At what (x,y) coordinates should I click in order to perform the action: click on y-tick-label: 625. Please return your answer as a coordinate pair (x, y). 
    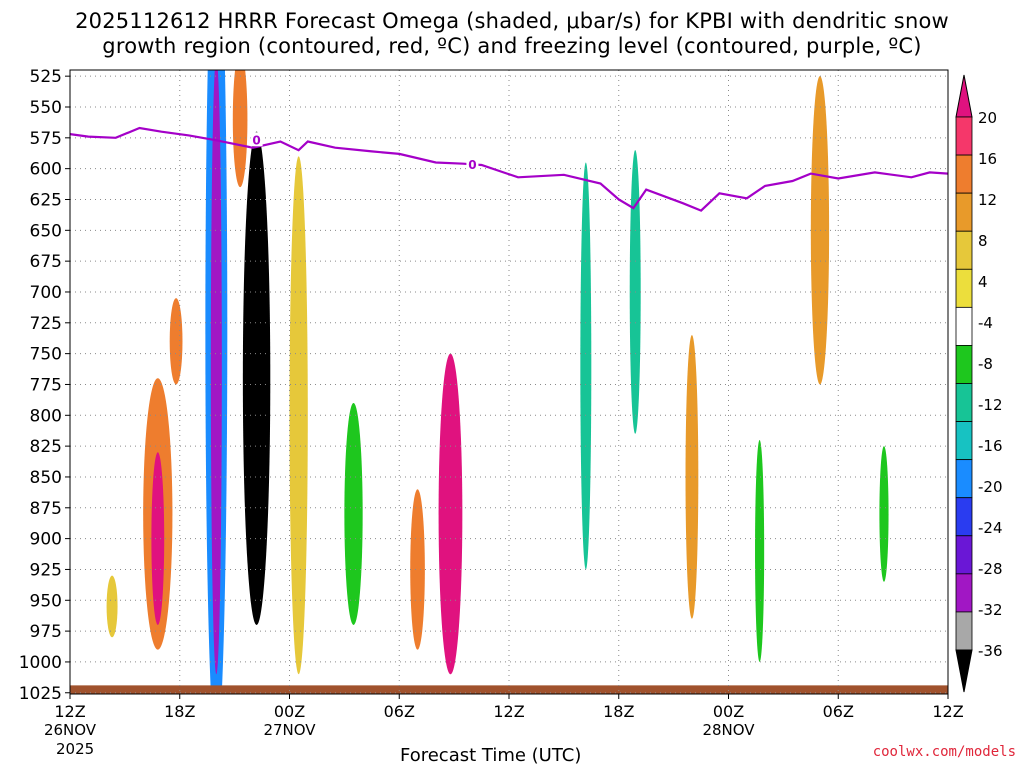
    Looking at the image, I should click on (46, 200).